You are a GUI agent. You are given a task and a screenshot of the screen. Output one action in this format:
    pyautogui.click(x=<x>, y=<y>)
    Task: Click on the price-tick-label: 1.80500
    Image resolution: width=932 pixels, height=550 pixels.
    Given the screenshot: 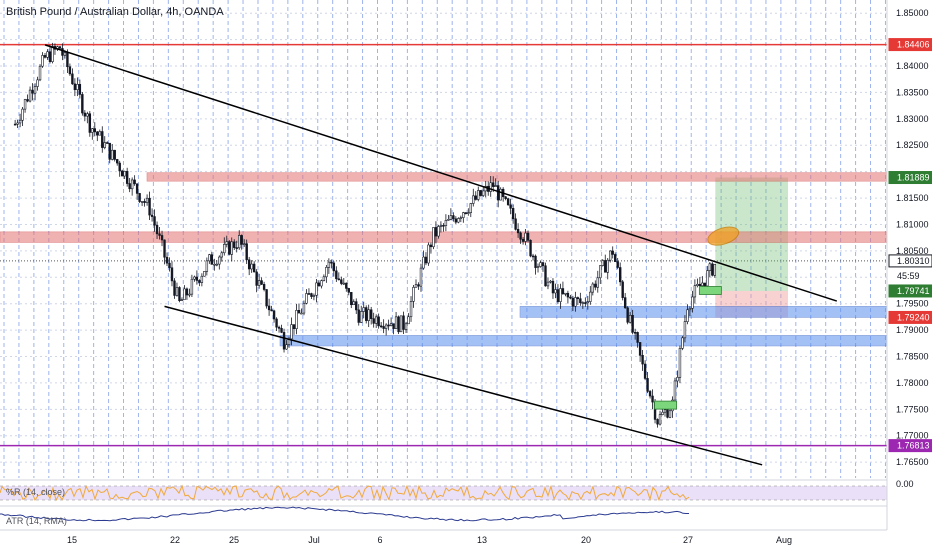 What is the action you would take?
    pyautogui.click(x=912, y=251)
    